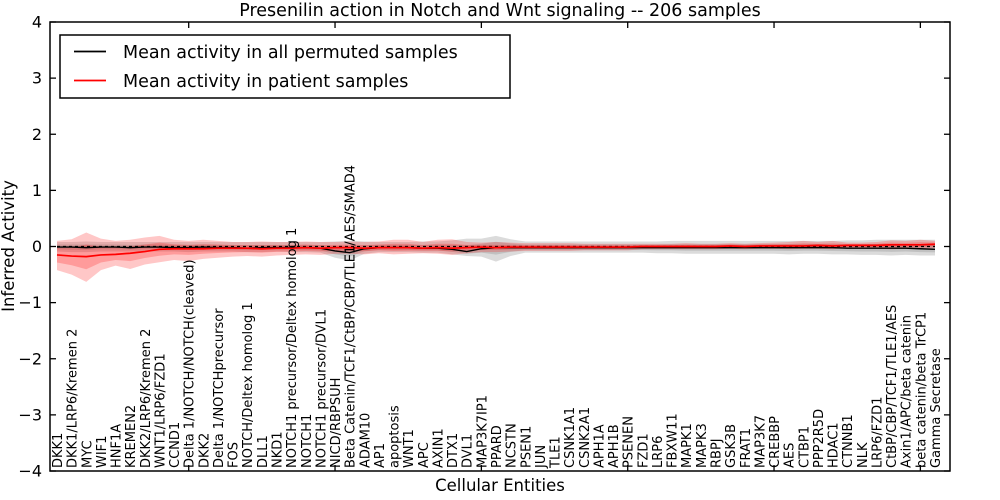 This screenshot has width=1000, height=500. Describe the element at coordinates (468, 451) in the screenshot. I see `x-category-label: DVL1` at that location.